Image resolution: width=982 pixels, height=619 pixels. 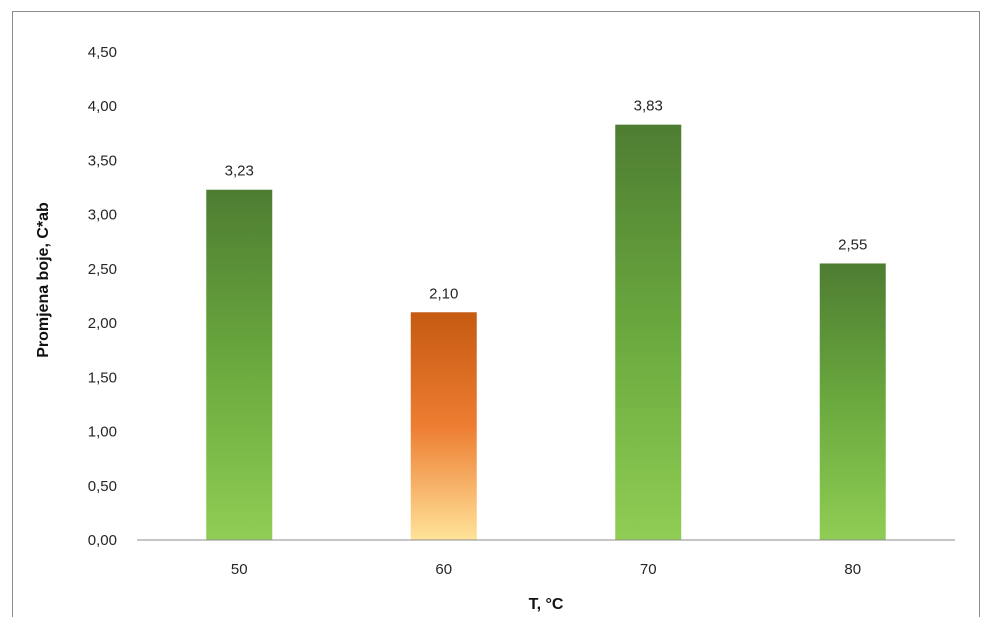 I want to click on x-axis-title: T, °C, so click(x=546, y=604).